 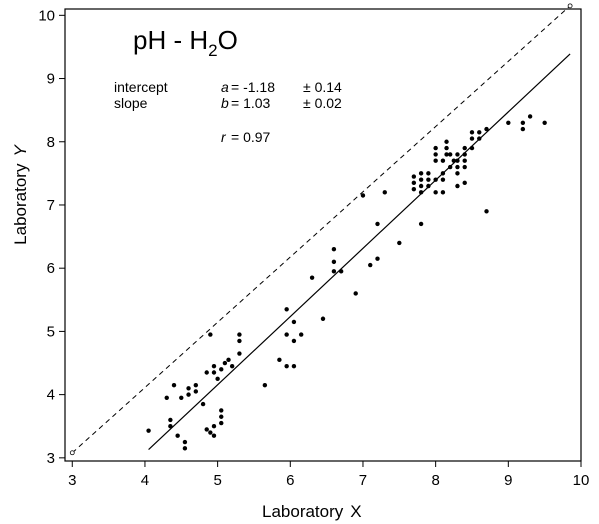 I want to click on y-tick-label-6: 6, so click(x=51, y=268).